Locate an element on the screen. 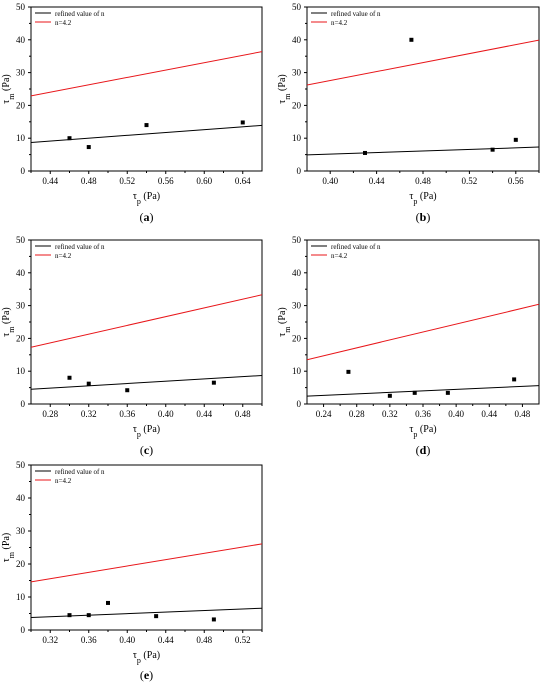 The image size is (550, 682). x-tick-label: 0.60 is located at coordinates (204, 181).